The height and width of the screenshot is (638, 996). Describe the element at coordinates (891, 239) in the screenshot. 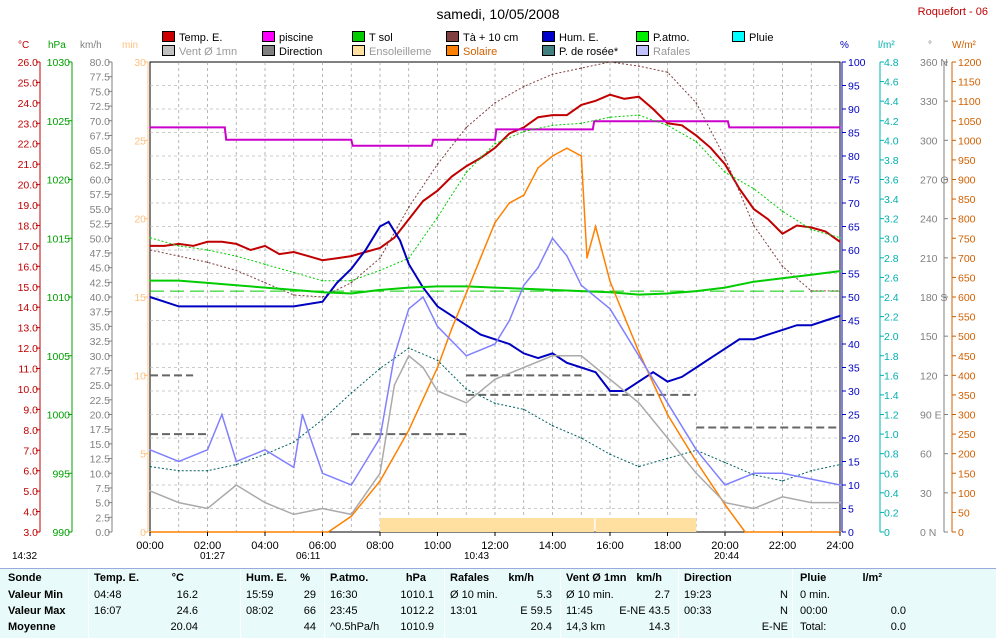

I see `rain-tick-label: 3.0` at that location.